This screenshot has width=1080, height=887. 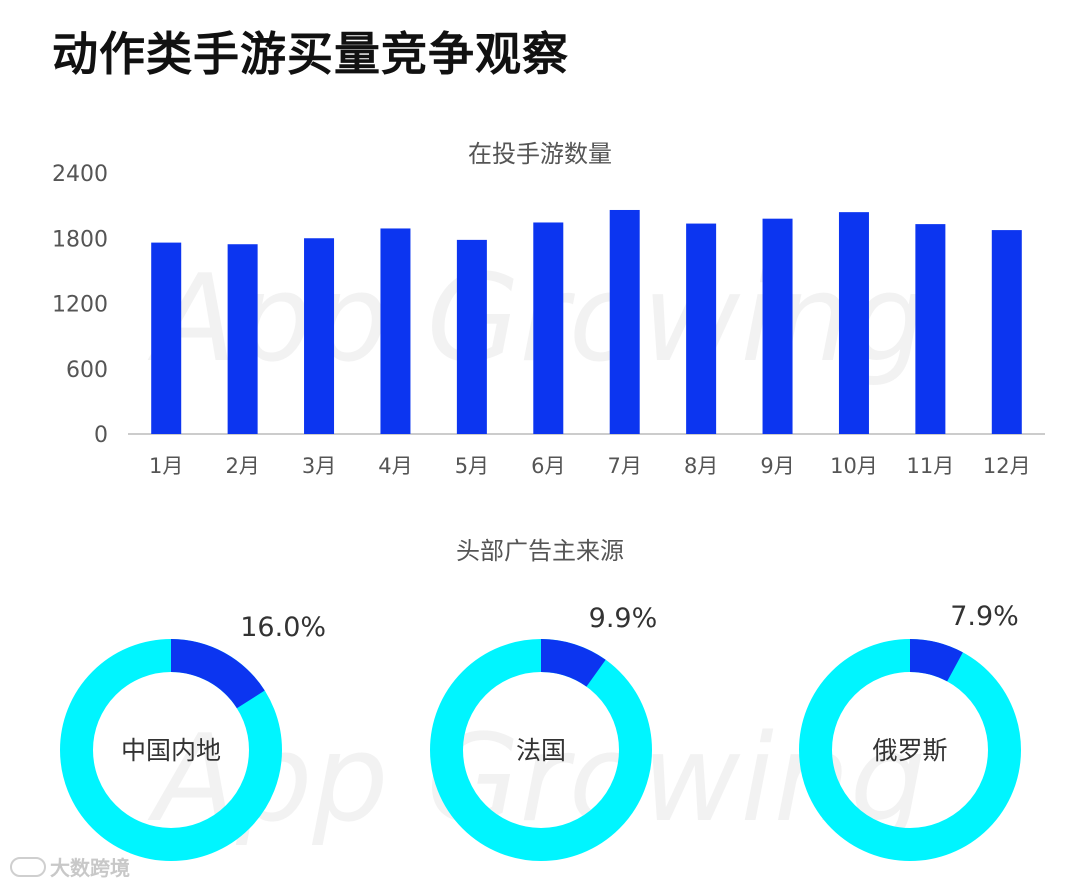 What do you see at coordinates (80, 239) in the screenshot?
I see `y-tick-label: 1800` at bounding box center [80, 239].